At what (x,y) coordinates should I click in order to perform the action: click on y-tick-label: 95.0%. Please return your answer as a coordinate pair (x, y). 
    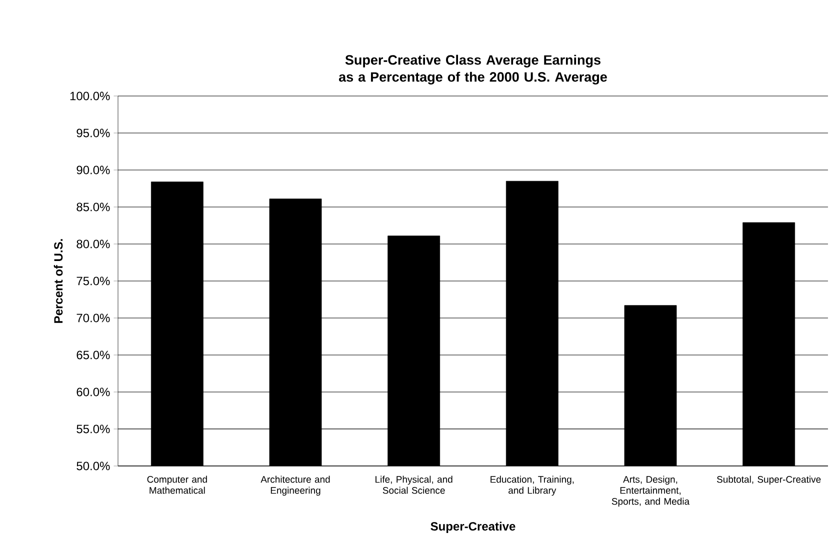
    Looking at the image, I should click on (93, 133).